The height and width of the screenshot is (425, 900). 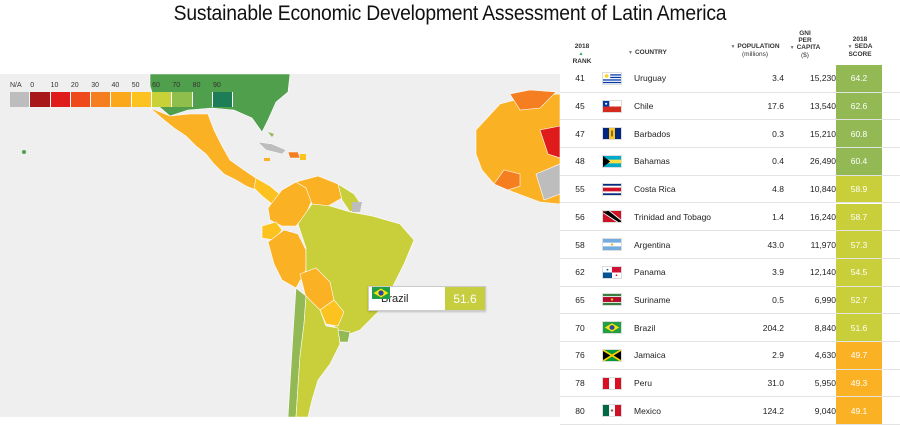 What do you see at coordinates (612, 383) in the screenshot?
I see `peru-flag-icon` at bounding box center [612, 383].